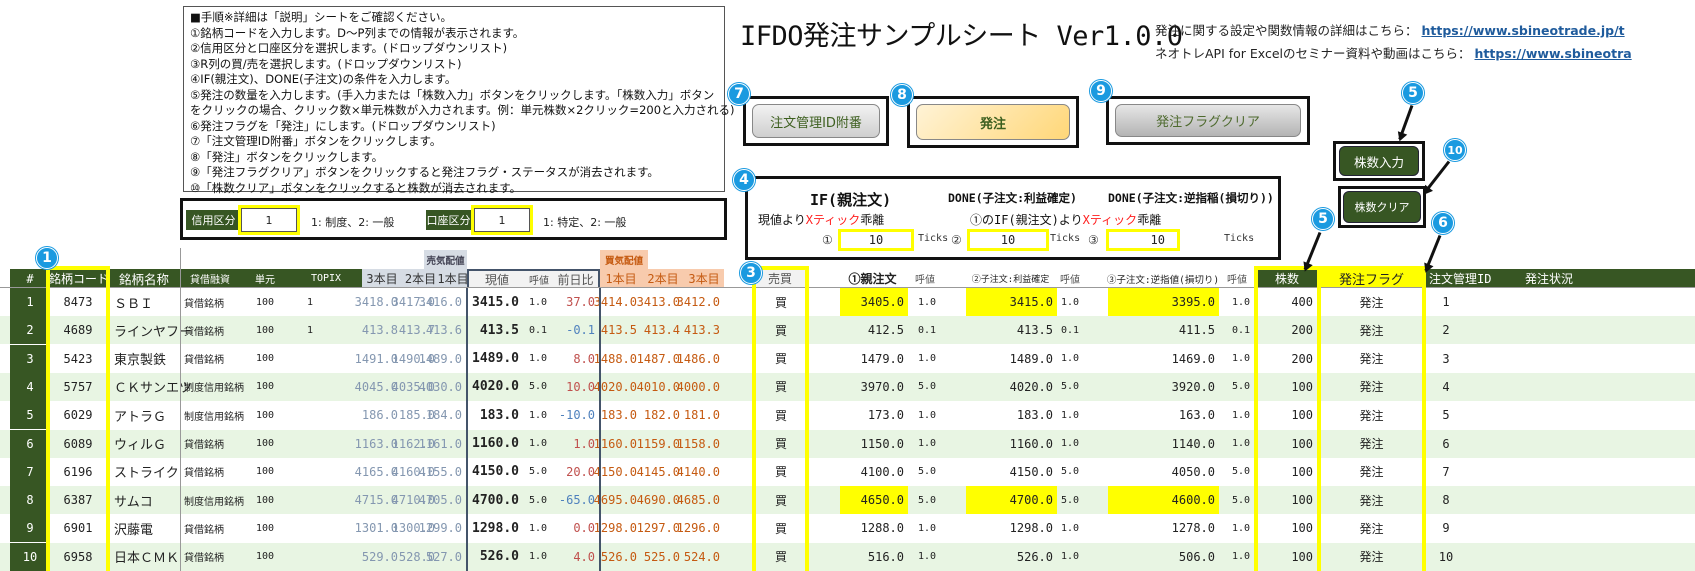 The width and height of the screenshot is (1695, 571). Describe the element at coordinates (698, 500) in the screenshot. I see `buy3-cell: 4685.0` at that location.